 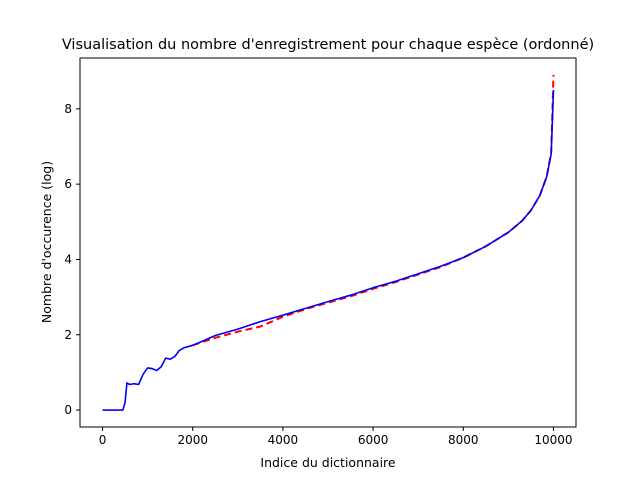 What do you see at coordinates (283, 440) in the screenshot?
I see `x-tick-label: 4000` at bounding box center [283, 440].